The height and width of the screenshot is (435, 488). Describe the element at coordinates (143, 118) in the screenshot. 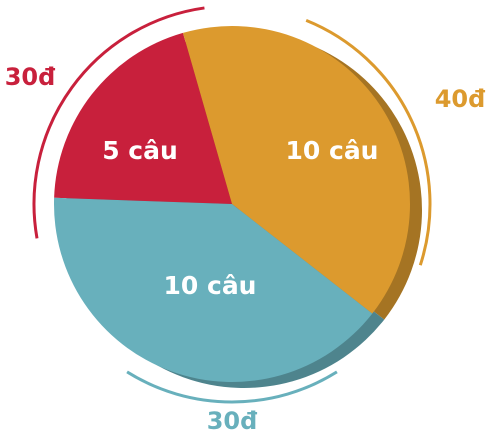

I see `slice` at that location.